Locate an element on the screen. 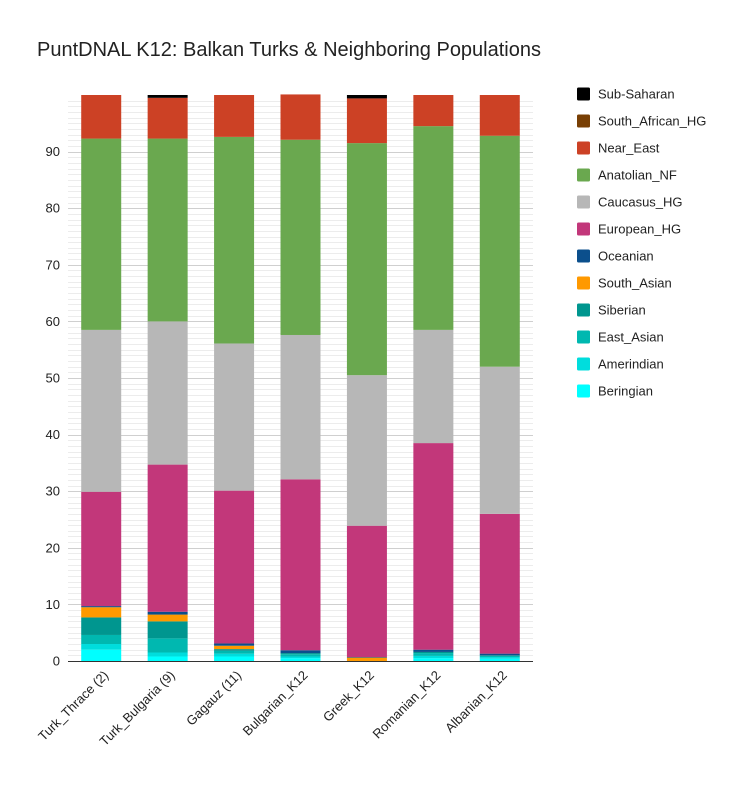 Image resolution: width=749 pixels, height=788 pixels. y-tick-label: 10 is located at coordinates (53, 604).